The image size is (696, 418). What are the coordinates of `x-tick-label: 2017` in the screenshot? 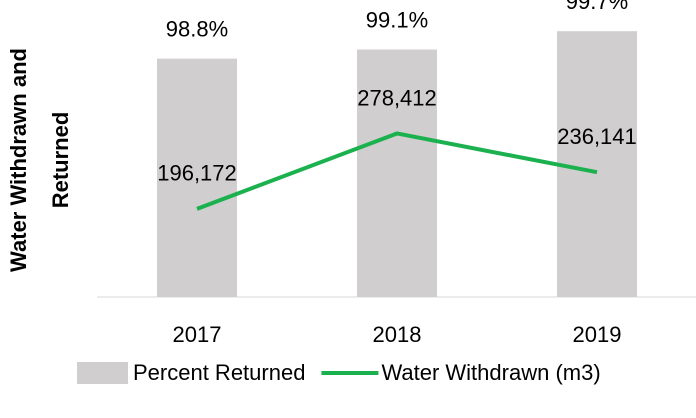 It's located at (197, 334).